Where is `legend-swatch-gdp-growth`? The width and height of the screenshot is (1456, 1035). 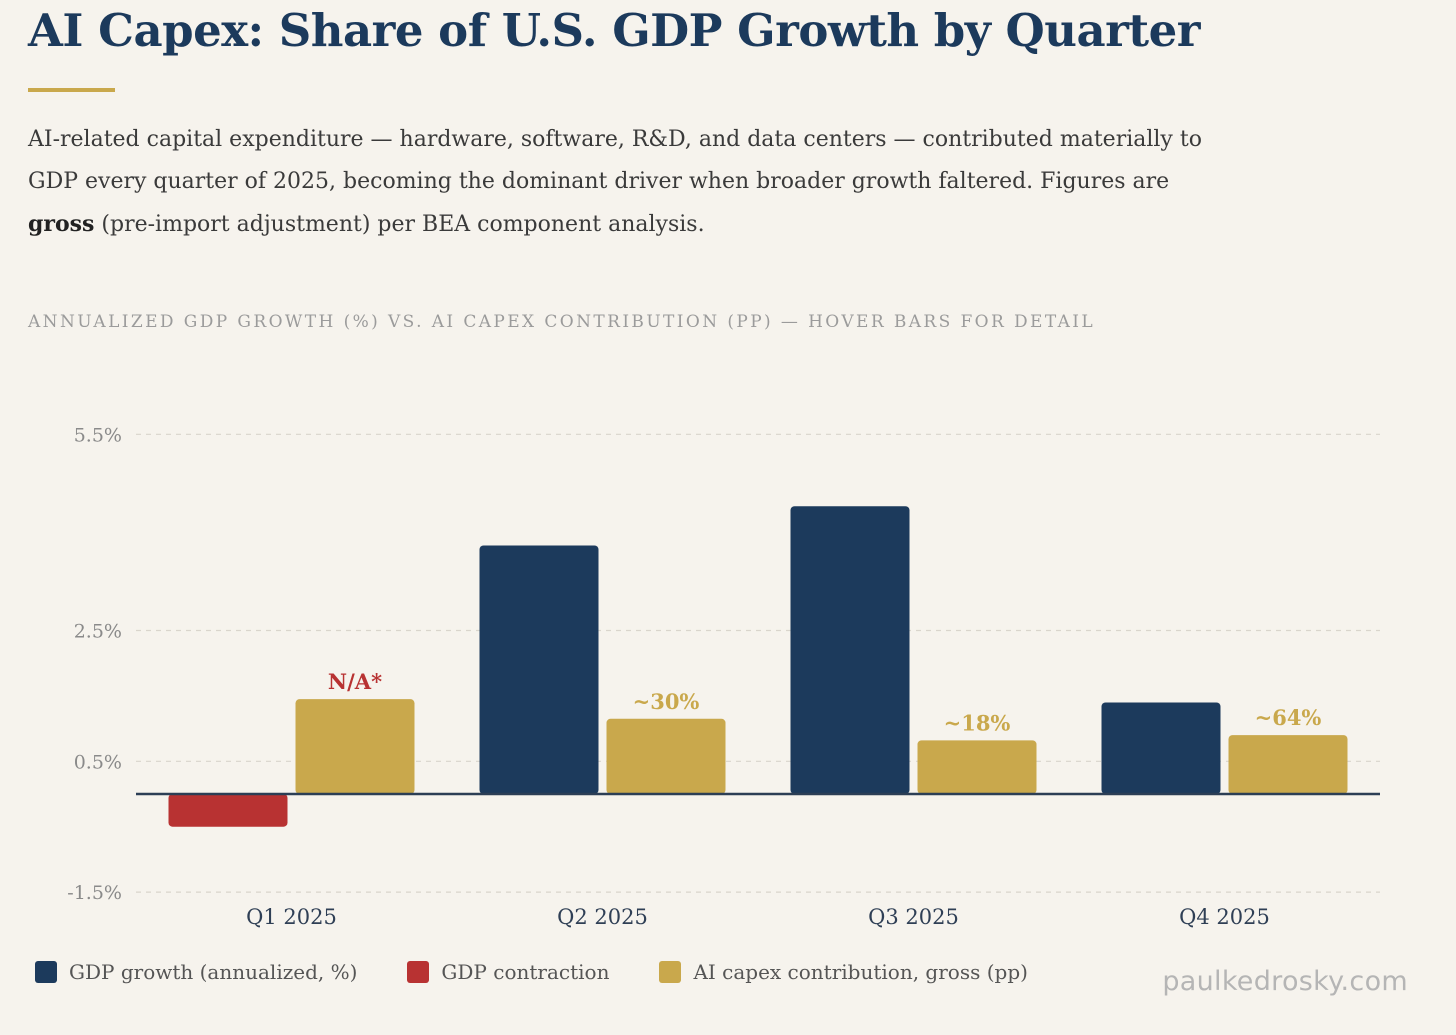
legend-swatch-gdp-growth is located at coordinates (46, 972).